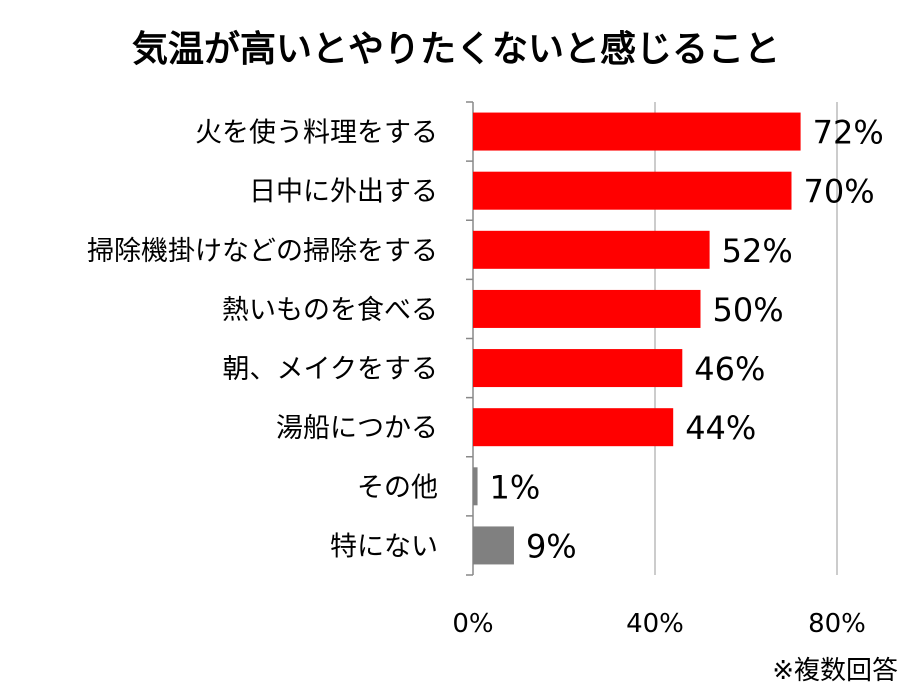 This screenshot has width=912, height=699. Describe the element at coordinates (848, 133) in the screenshot. I see `data-label: 72%` at that location.